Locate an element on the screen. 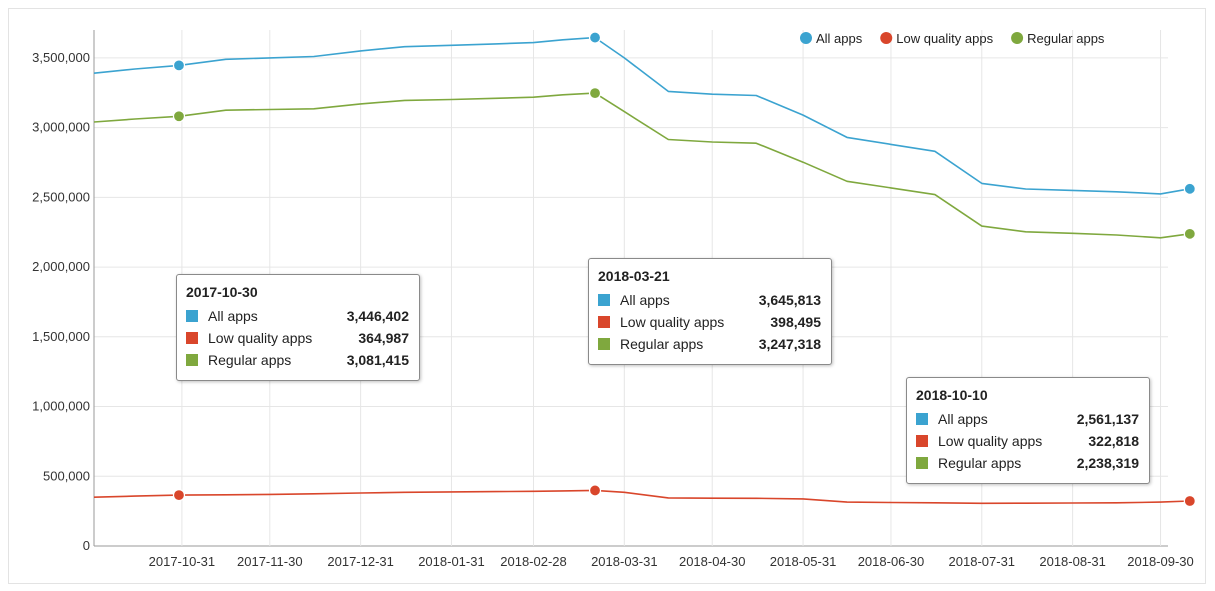  x-tick-label: 2018-07-31 is located at coordinates (982, 561).